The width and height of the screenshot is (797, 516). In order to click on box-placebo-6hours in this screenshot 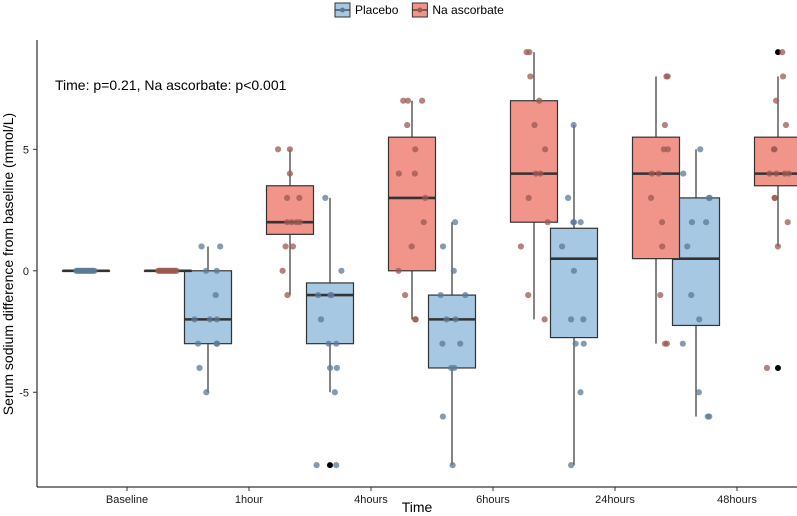, I will do `click(452, 344)`.